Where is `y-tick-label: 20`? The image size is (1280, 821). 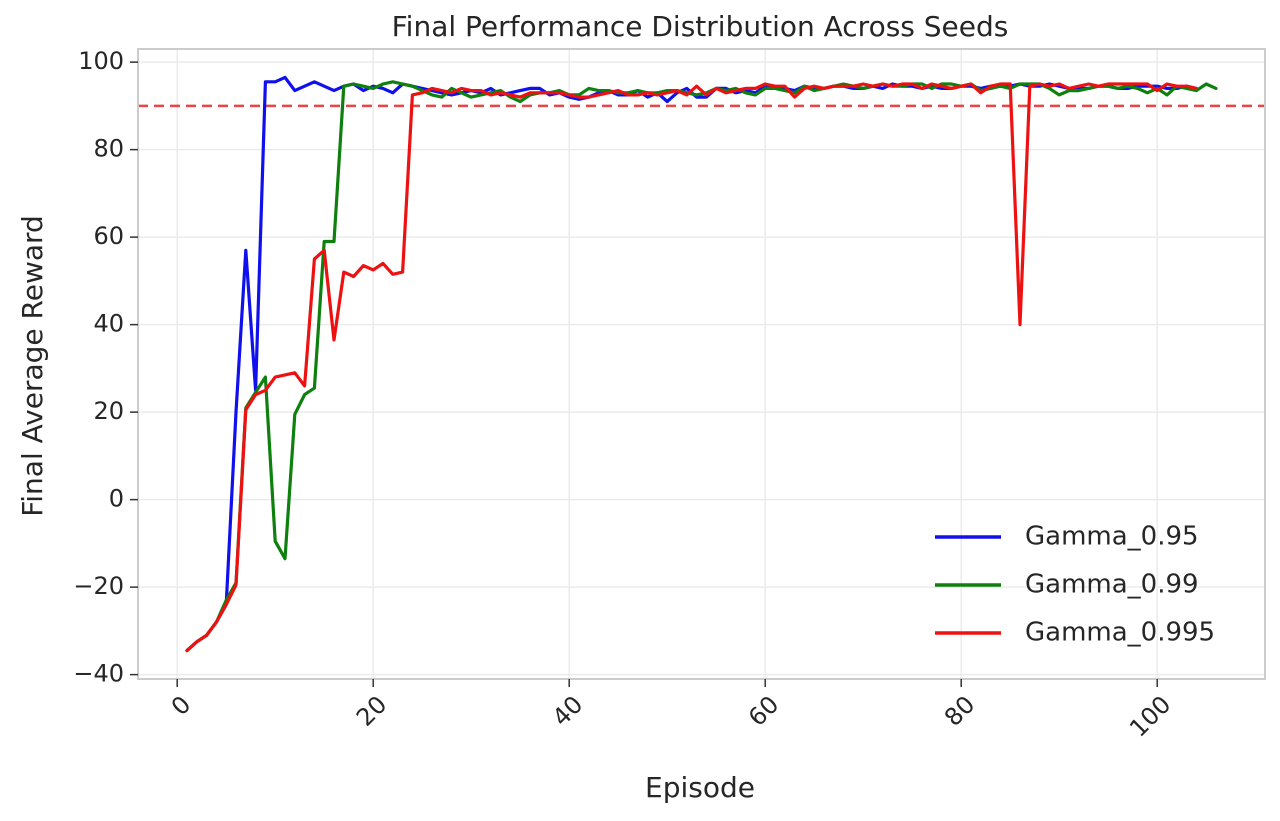
y-tick-label: 20 is located at coordinates (108, 411).